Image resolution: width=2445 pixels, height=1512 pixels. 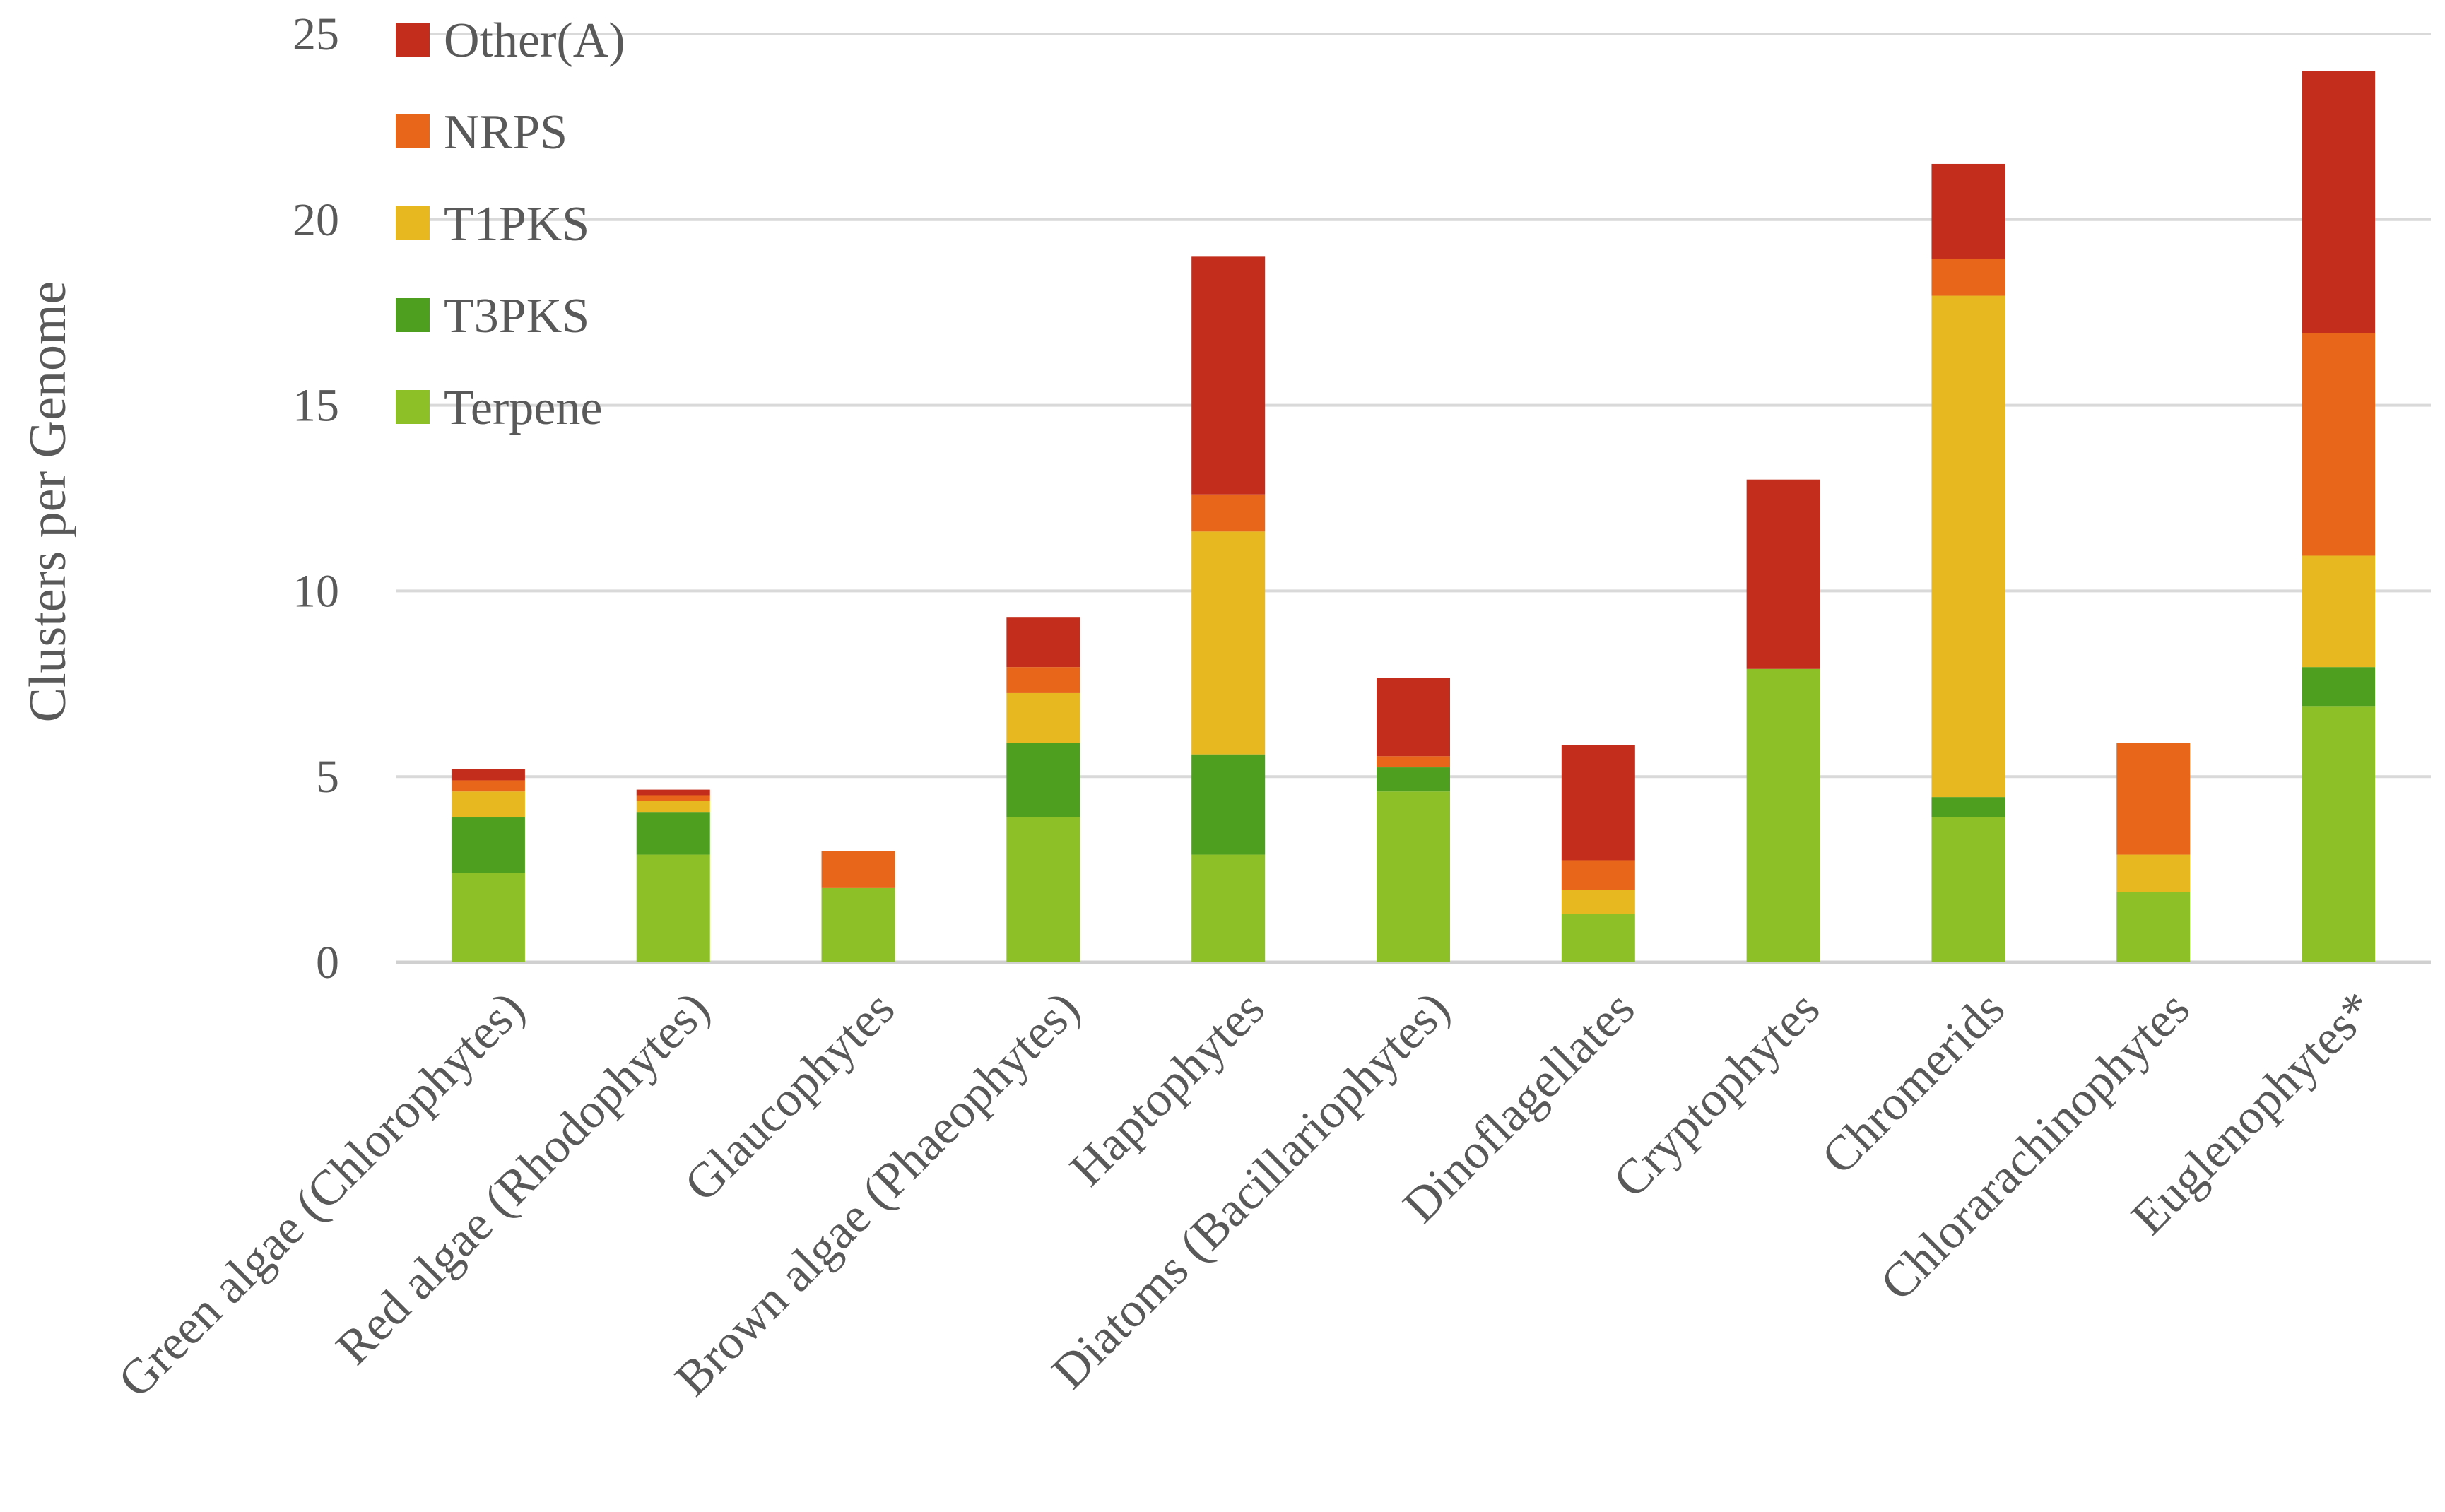 I want to click on y-axis-ticks: 0 5 10 15 20 25, so click(x=316, y=498).